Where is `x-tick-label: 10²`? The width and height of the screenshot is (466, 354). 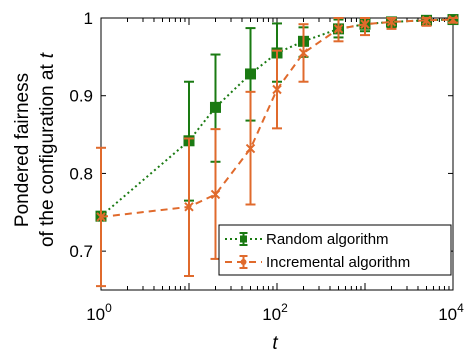 x-tick-label: 10² is located at coordinates (275, 312).